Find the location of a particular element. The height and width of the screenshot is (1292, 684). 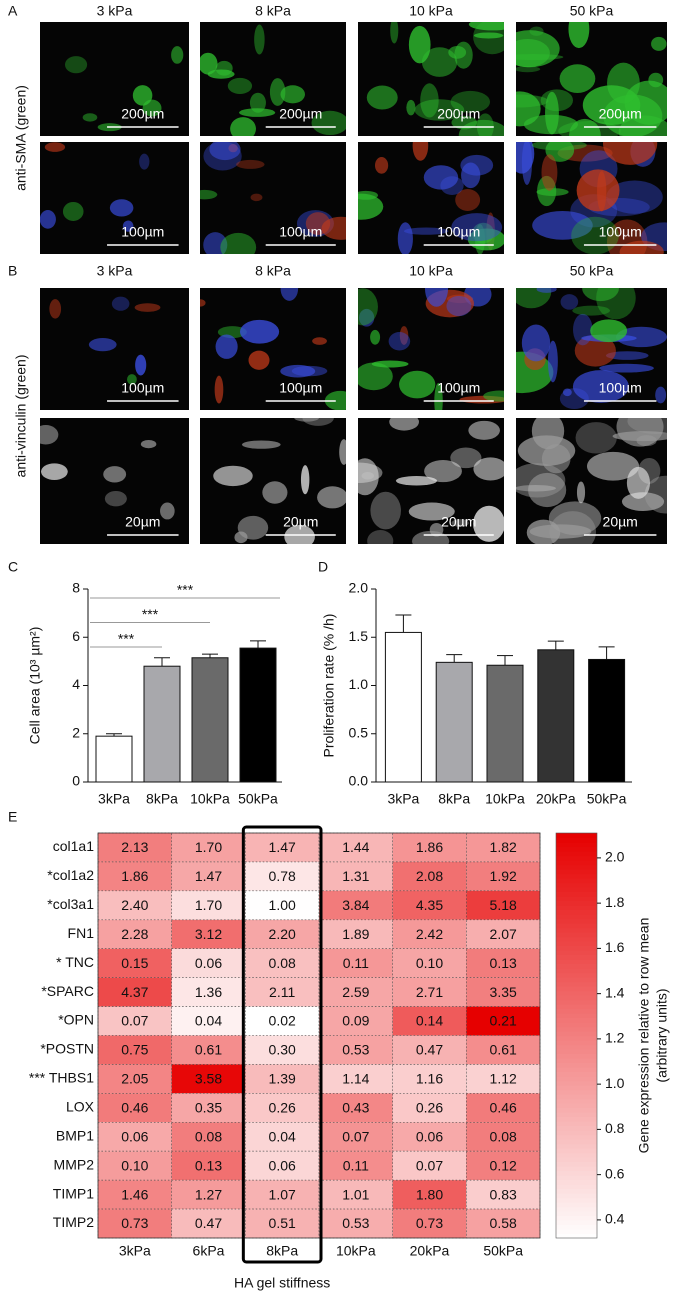

cell-label: 1.31 is located at coordinates (355, 876).